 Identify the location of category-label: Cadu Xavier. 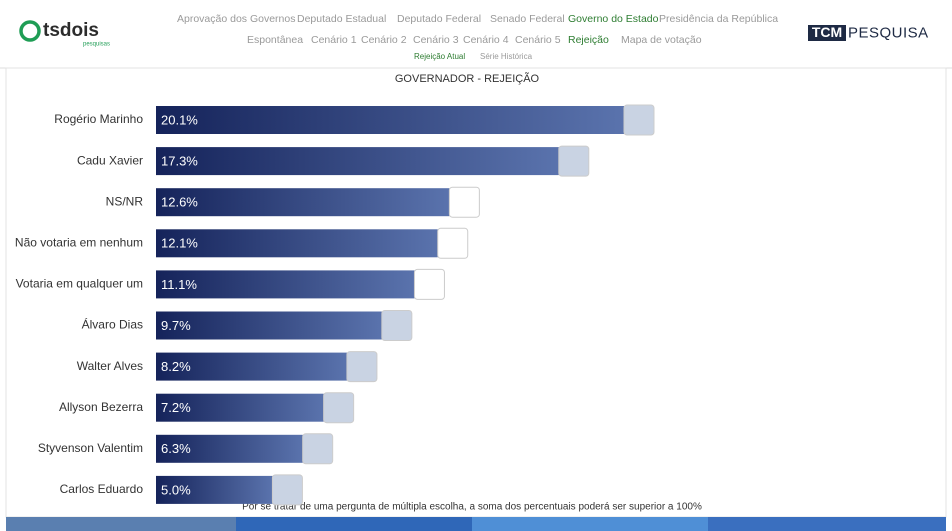
(110, 160).